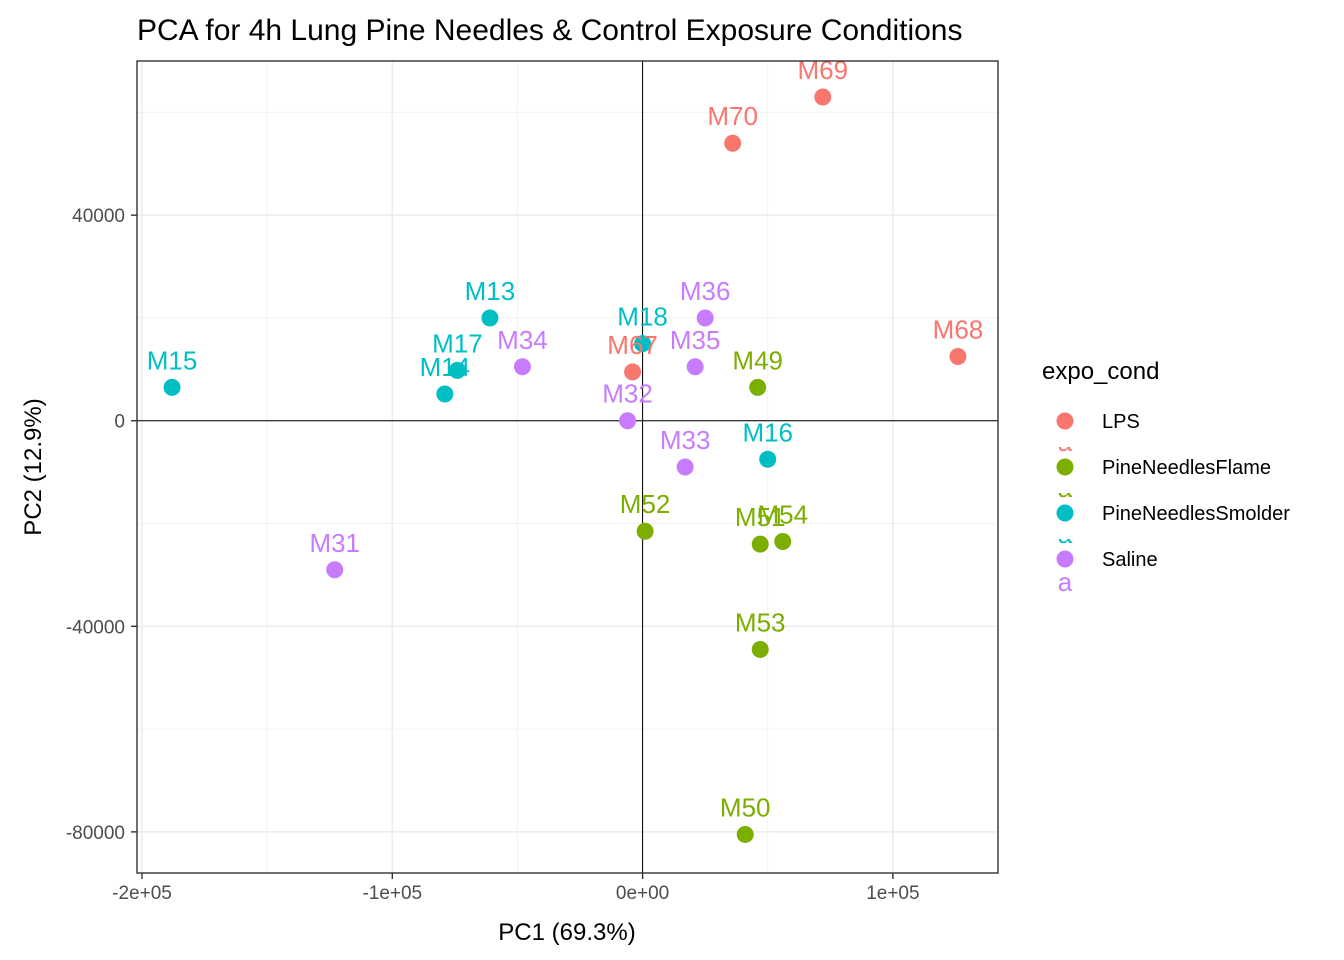 This screenshot has width=1344, height=960. I want to click on legend-item-pineneedlesflame: aPineNeedlesFlame, so click(1160, 480).